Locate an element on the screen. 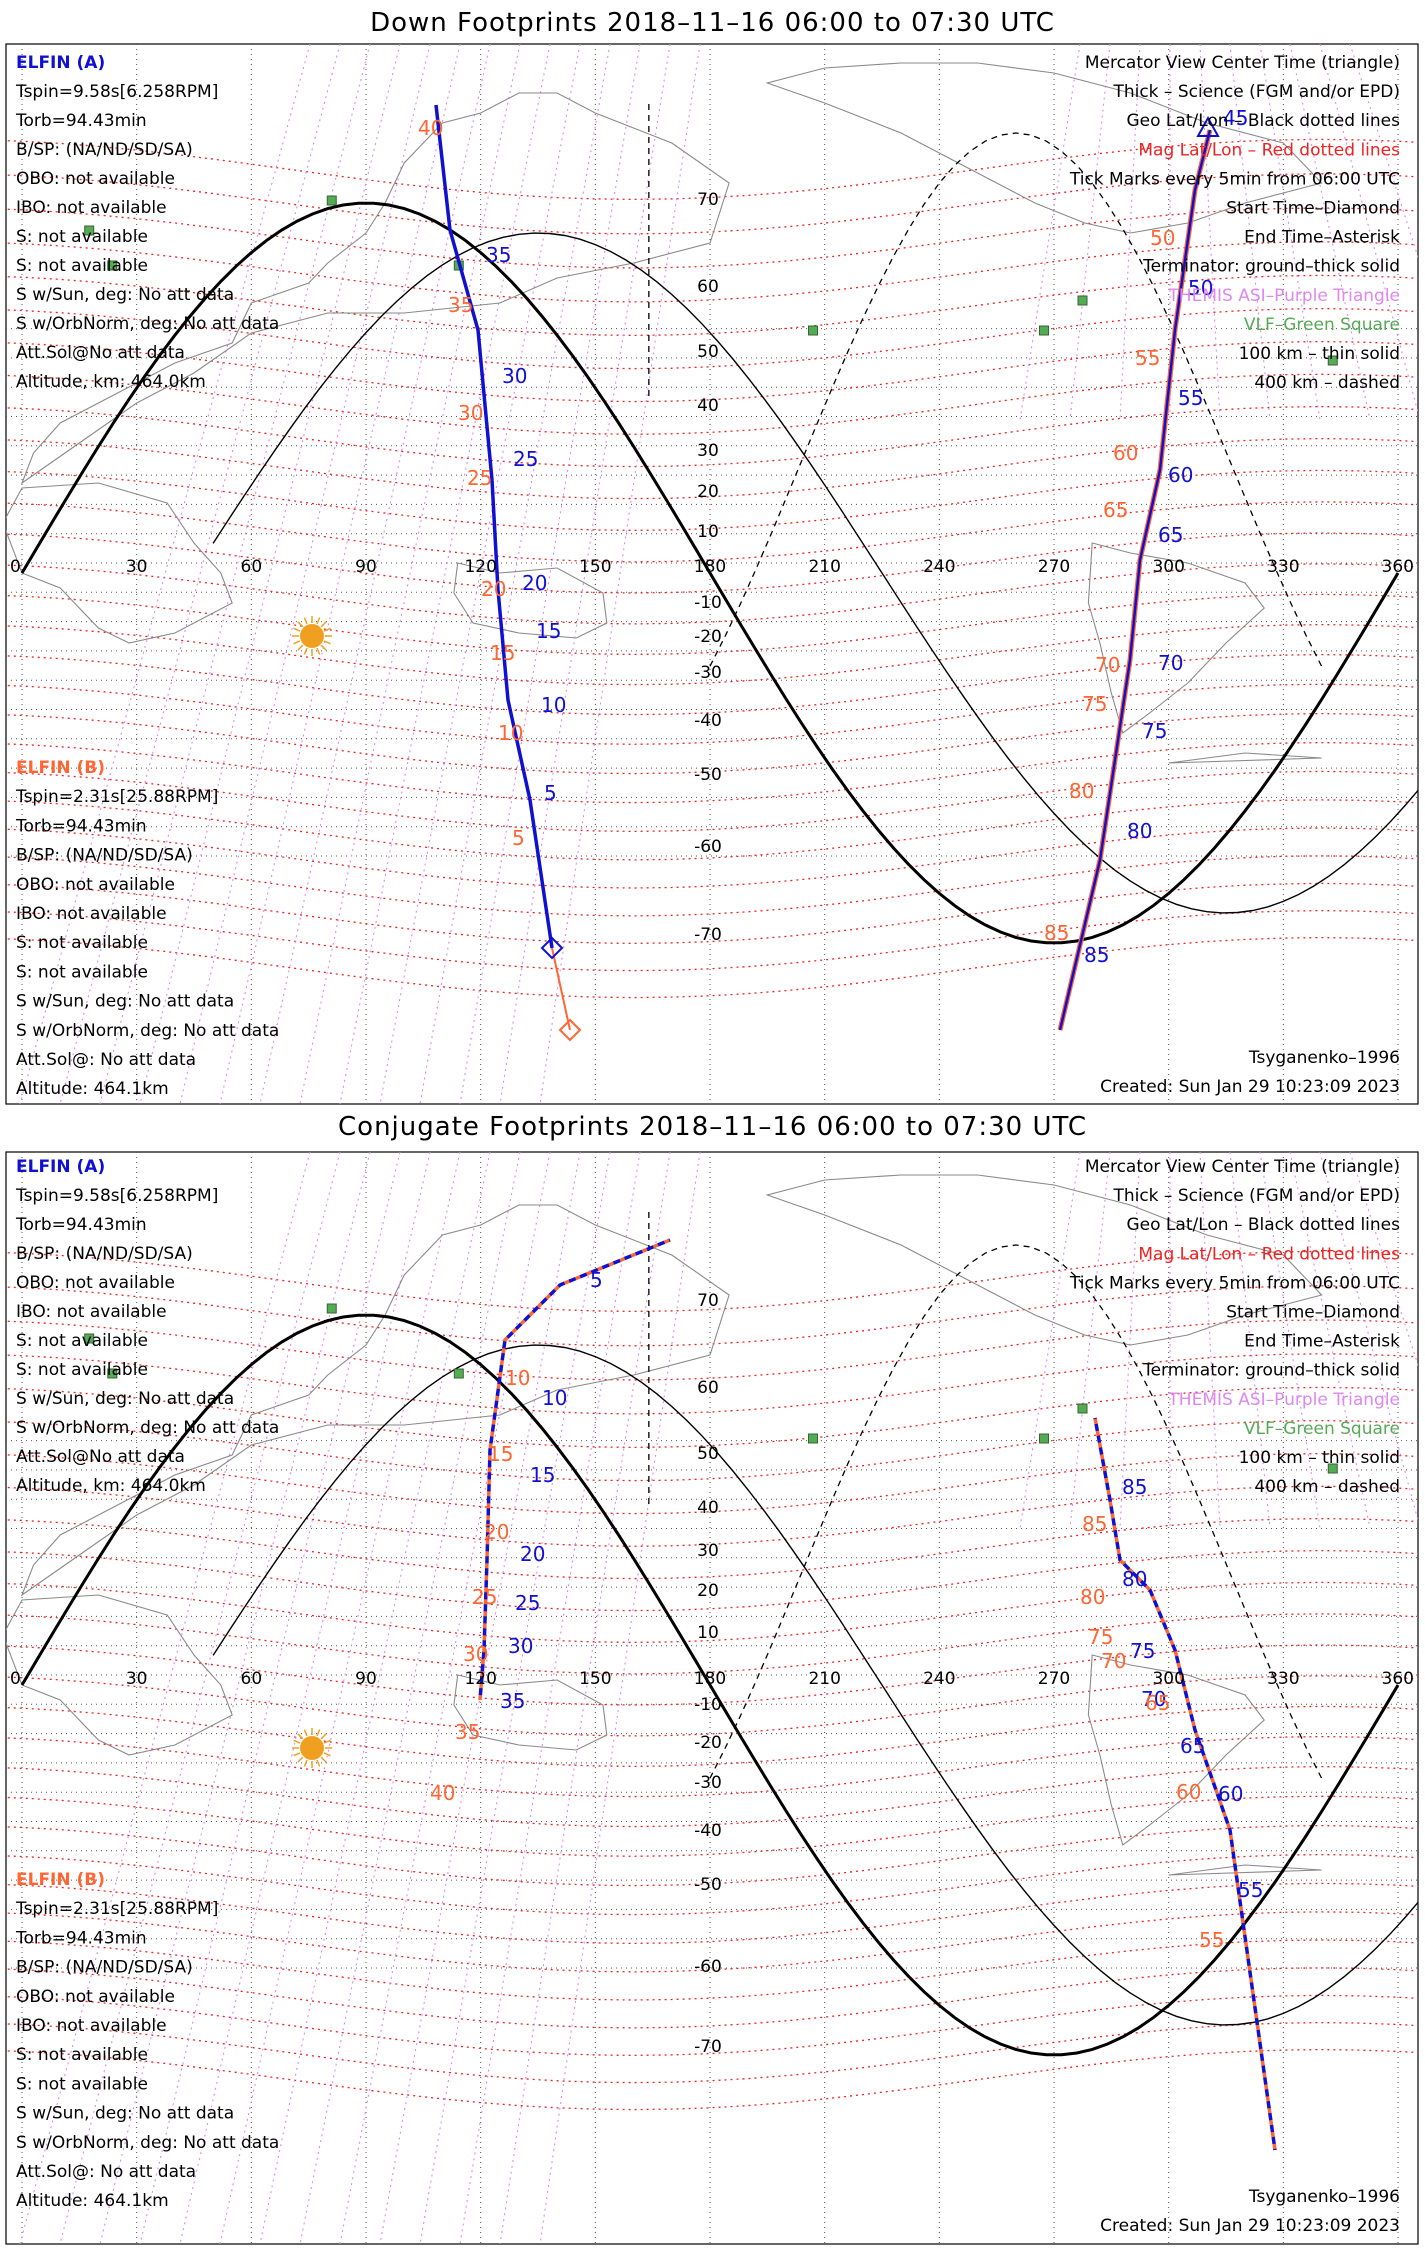  elfin-b-tick-label: 40 is located at coordinates (430, 128).